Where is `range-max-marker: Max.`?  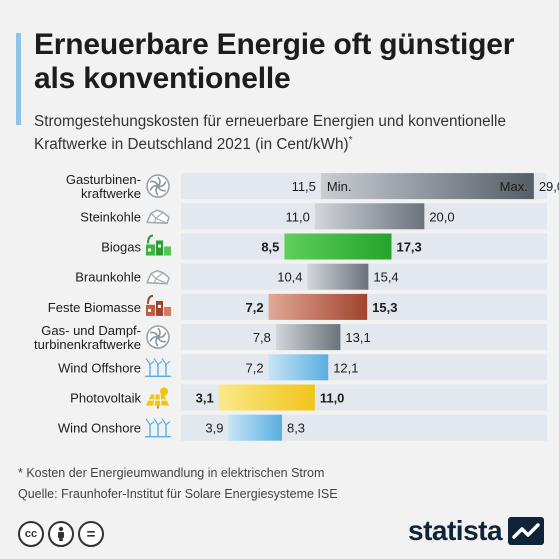
range-max-marker: Max. is located at coordinates (514, 186).